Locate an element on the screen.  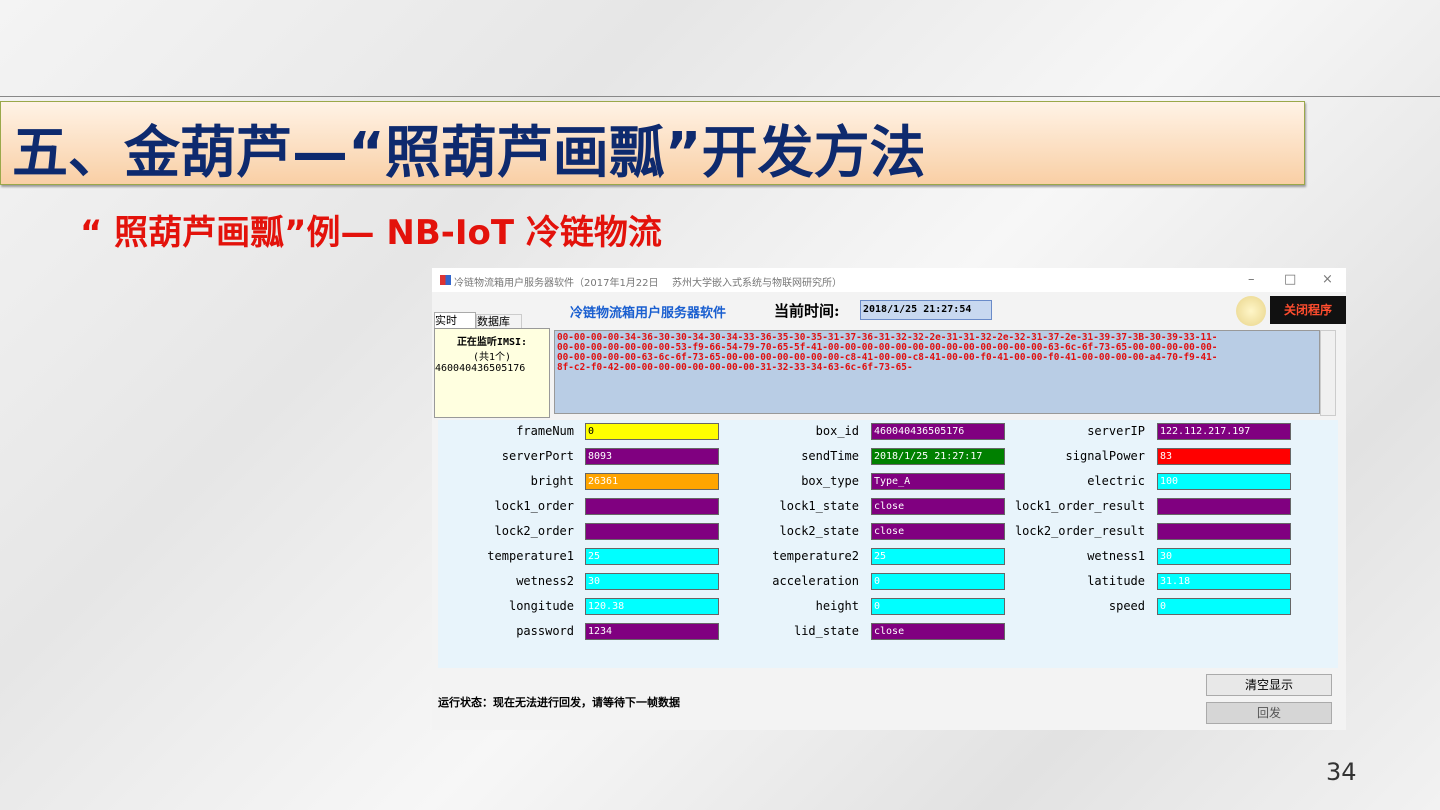
field-label: latitude is located at coordinates (1116, 581).